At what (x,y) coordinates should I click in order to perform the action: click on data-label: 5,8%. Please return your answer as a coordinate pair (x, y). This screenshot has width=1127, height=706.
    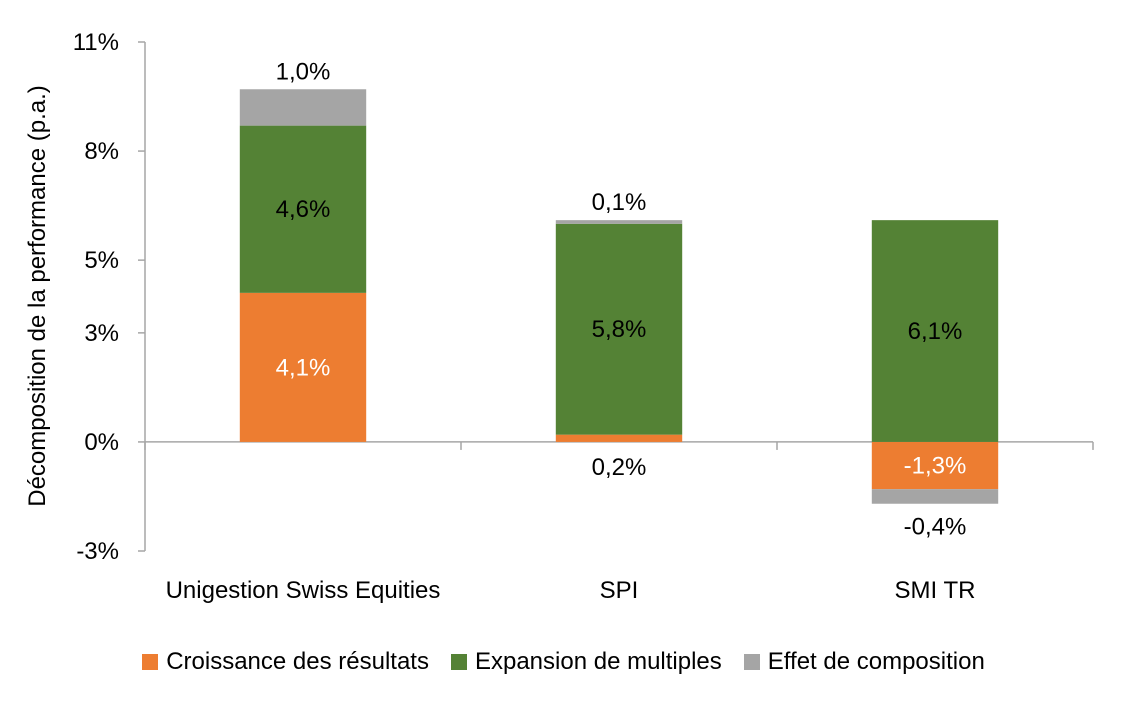
    Looking at the image, I should click on (619, 329).